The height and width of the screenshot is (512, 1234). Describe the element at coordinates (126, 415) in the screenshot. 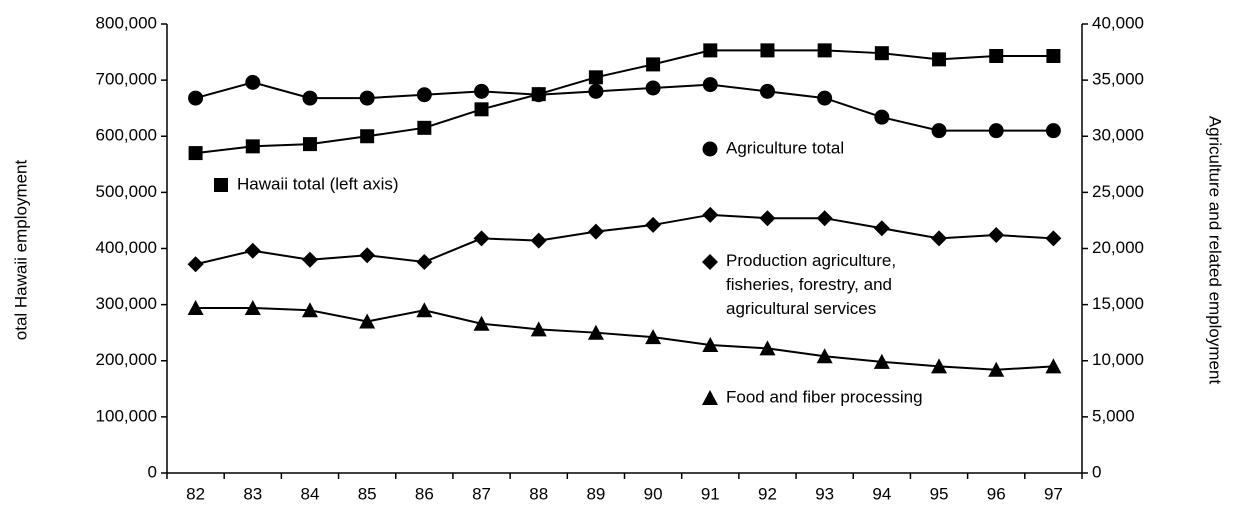

I see `y-tick-label: 100,000` at that location.